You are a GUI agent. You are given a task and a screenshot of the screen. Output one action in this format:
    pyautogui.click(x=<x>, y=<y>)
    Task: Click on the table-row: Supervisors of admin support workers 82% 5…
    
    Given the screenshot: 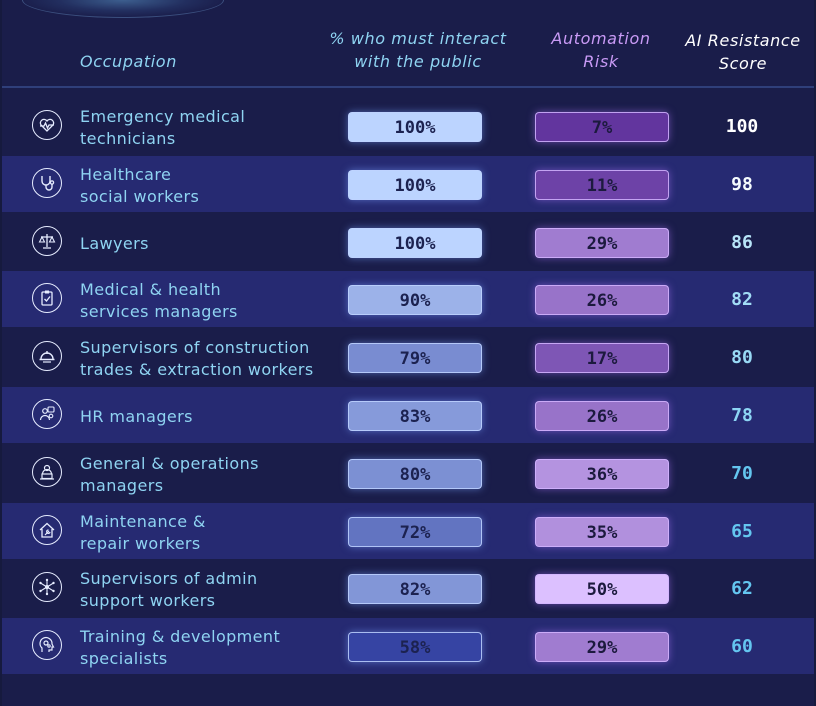 What is the action you would take?
    pyautogui.click(x=408, y=588)
    